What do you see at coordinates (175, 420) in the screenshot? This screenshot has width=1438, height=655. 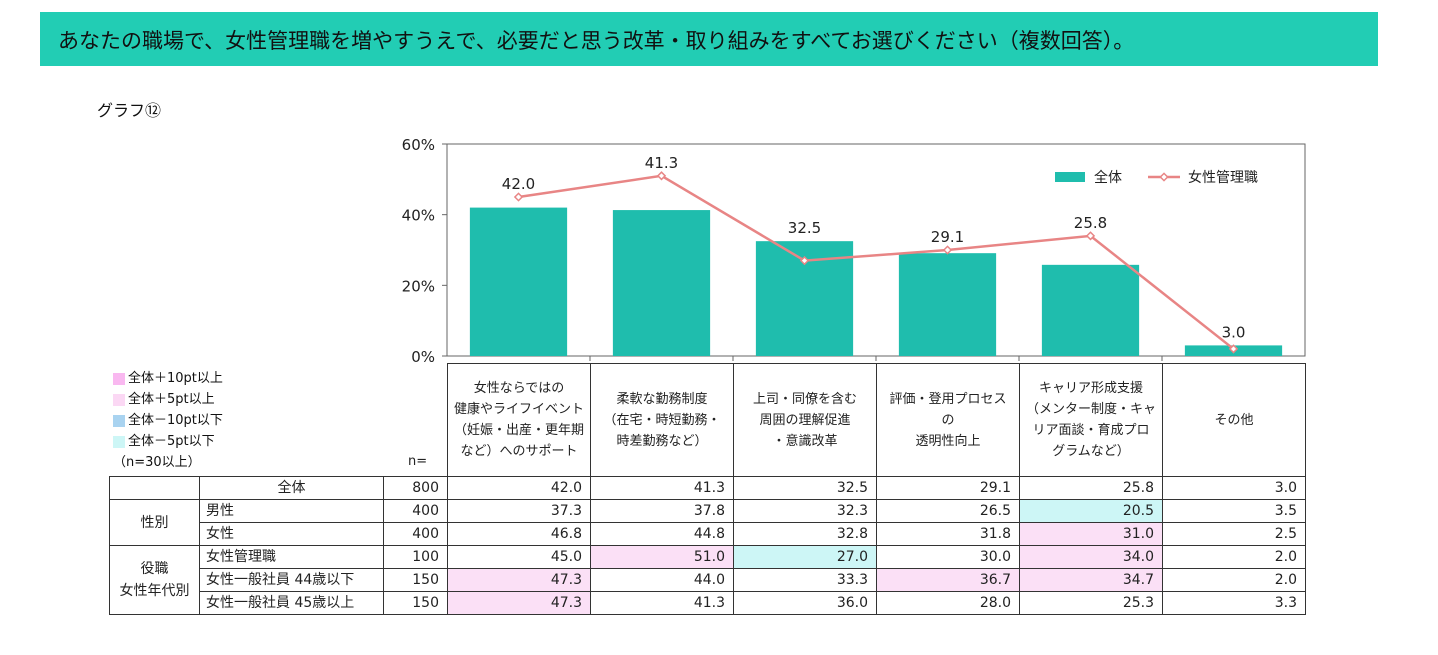 I see `key-label: 全体－10pt以下` at bounding box center [175, 420].